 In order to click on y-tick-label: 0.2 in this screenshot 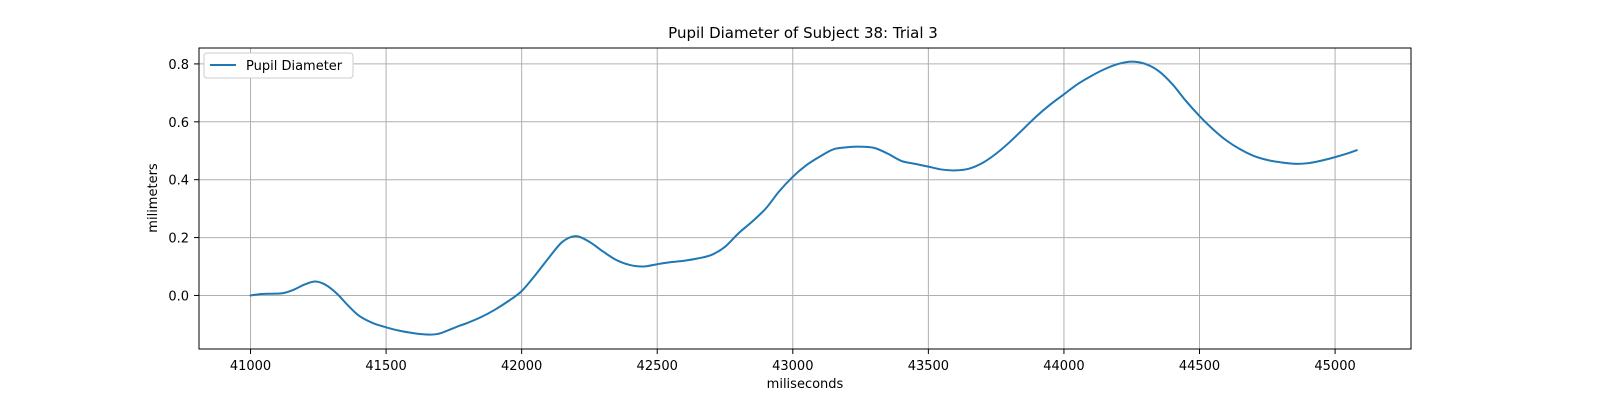, I will do `click(178, 239)`.